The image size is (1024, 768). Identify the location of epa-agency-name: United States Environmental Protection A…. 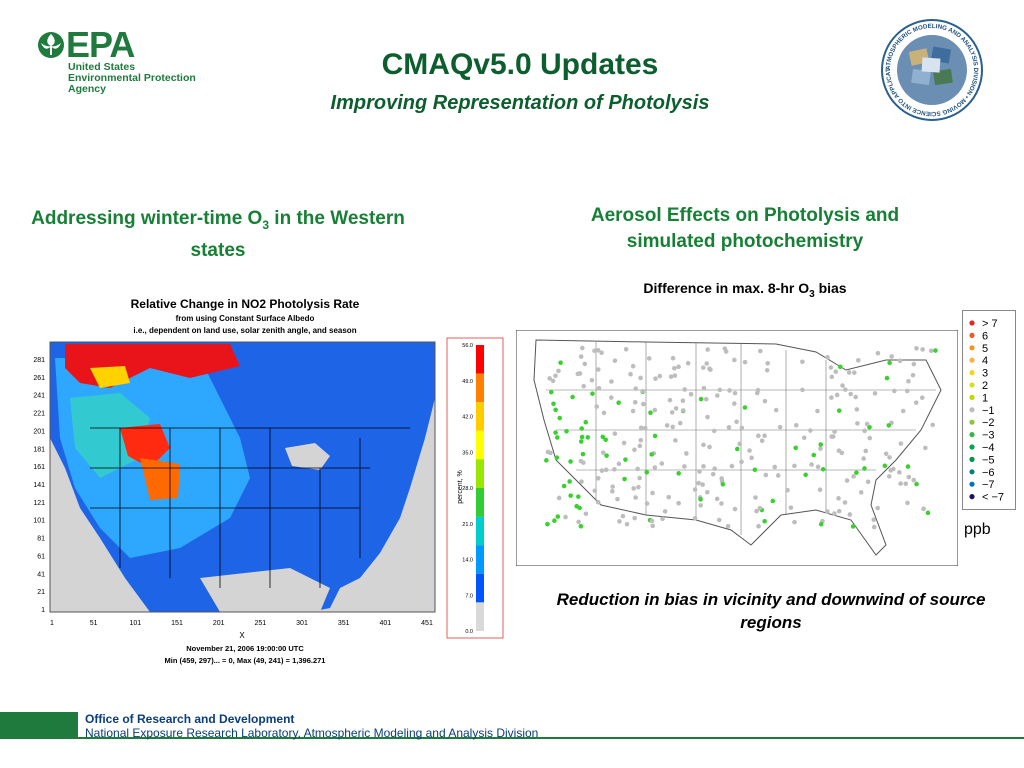
(132, 78).